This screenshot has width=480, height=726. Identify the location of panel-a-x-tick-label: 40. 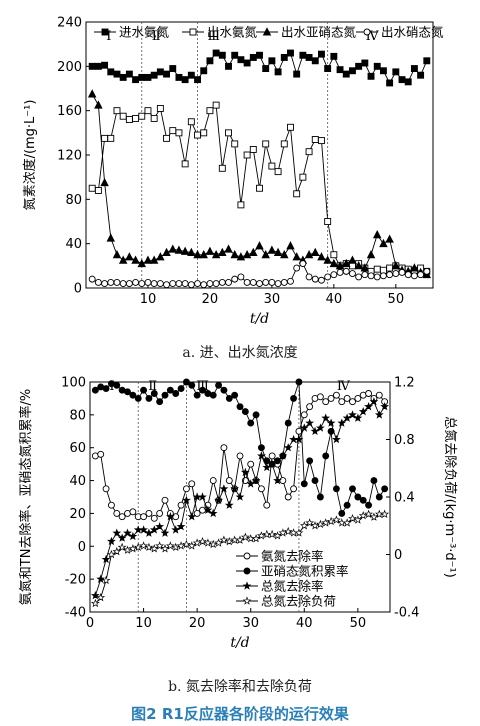
(334, 299).